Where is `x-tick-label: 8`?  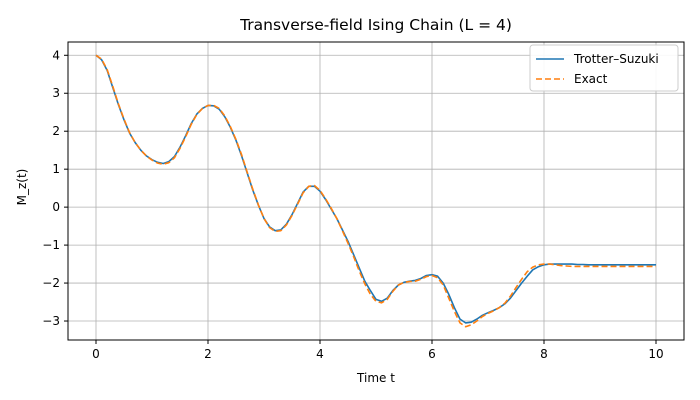
x-tick-label: 8 is located at coordinates (544, 354).